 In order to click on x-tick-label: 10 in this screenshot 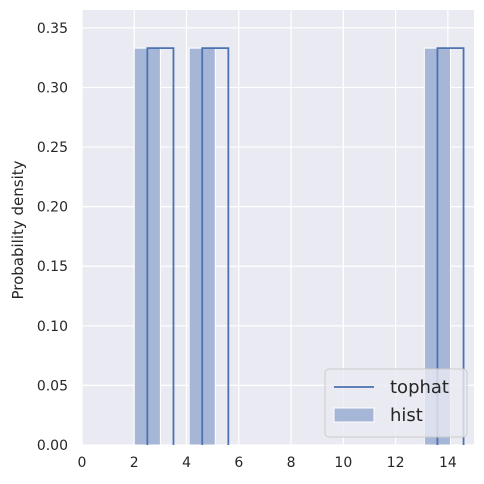, I will do `click(343, 463)`.